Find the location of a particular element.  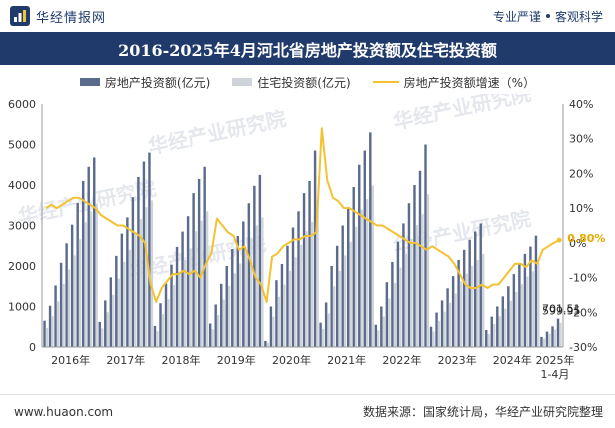

x-tick-label: 2018年 is located at coordinates (181, 360).